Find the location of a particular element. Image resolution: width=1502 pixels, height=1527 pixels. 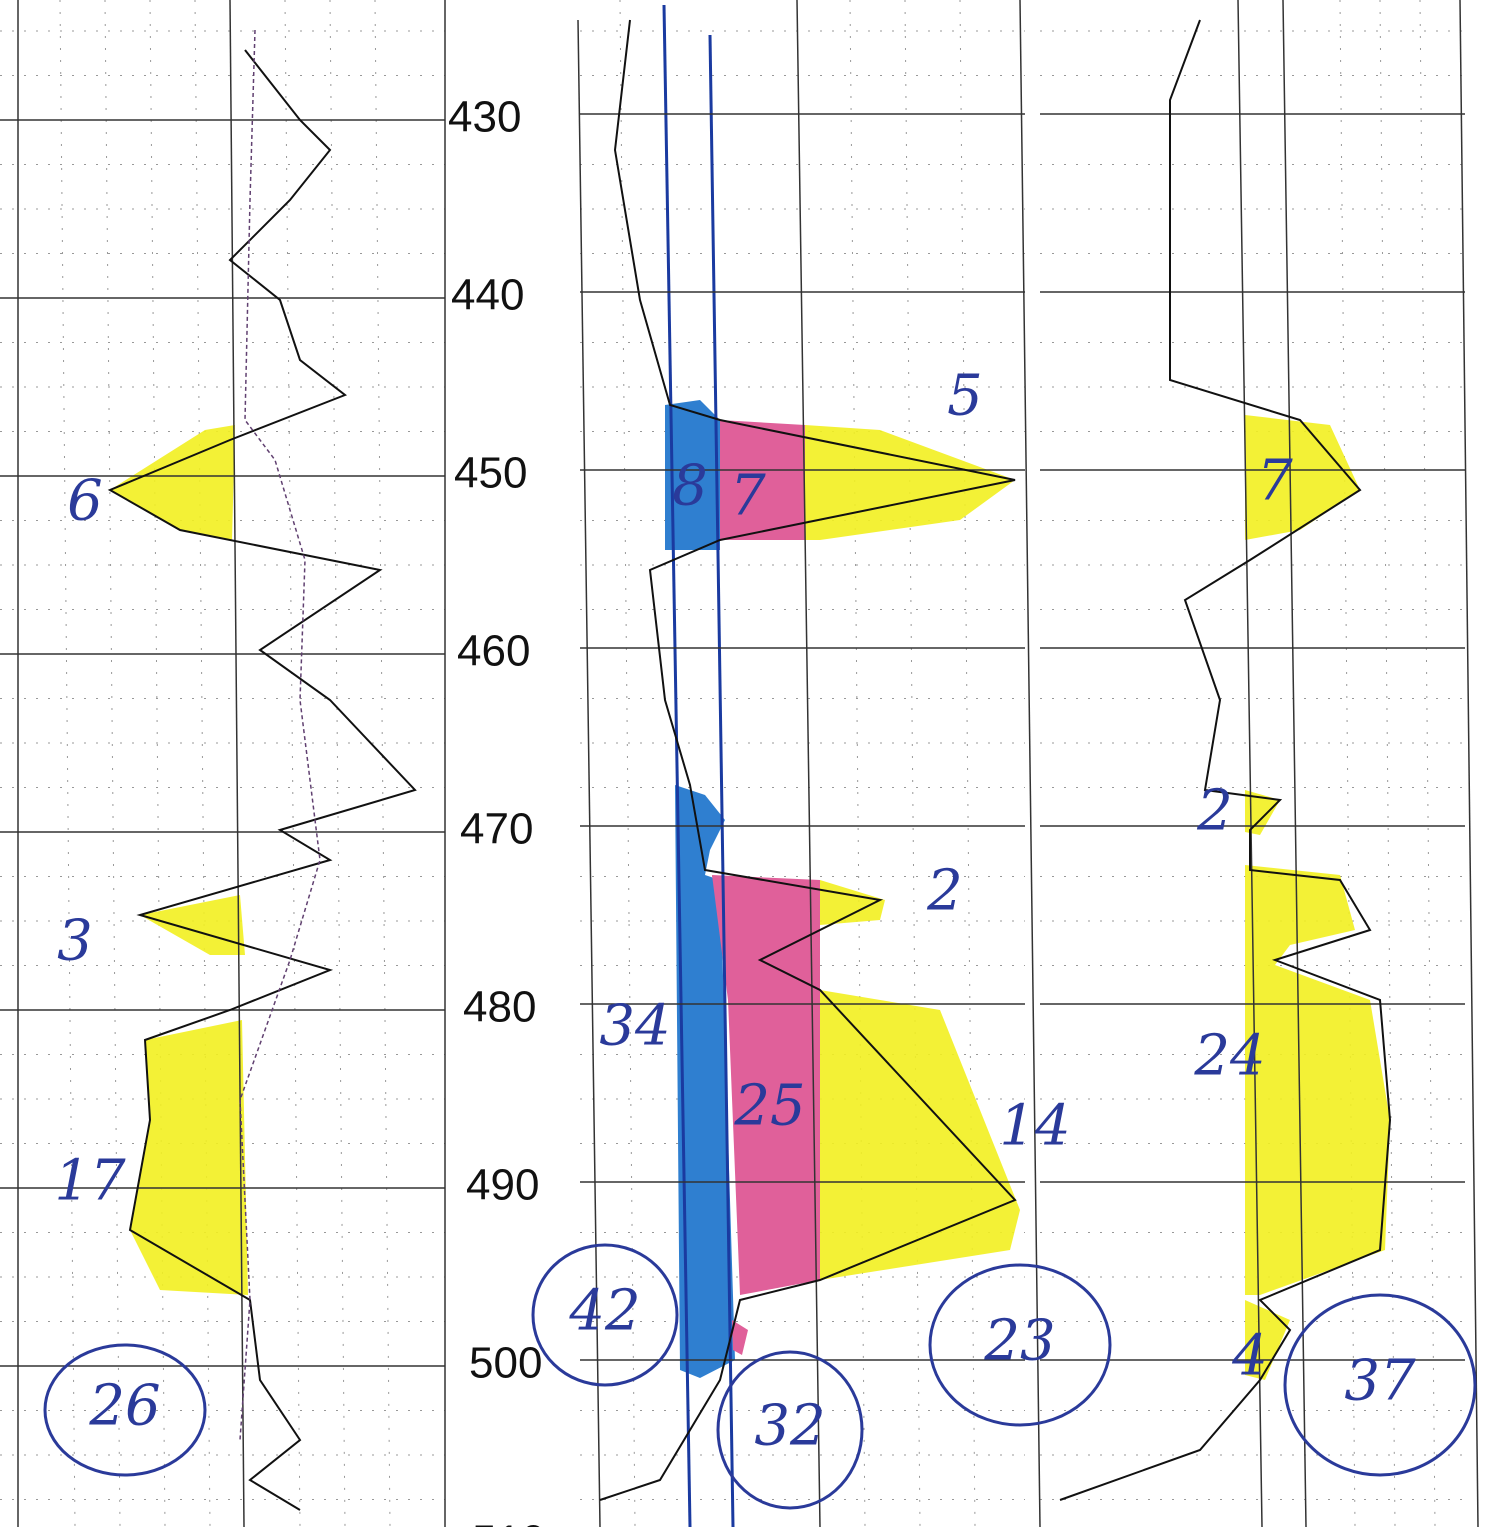

depth-label: 440 is located at coordinates (487, 295).